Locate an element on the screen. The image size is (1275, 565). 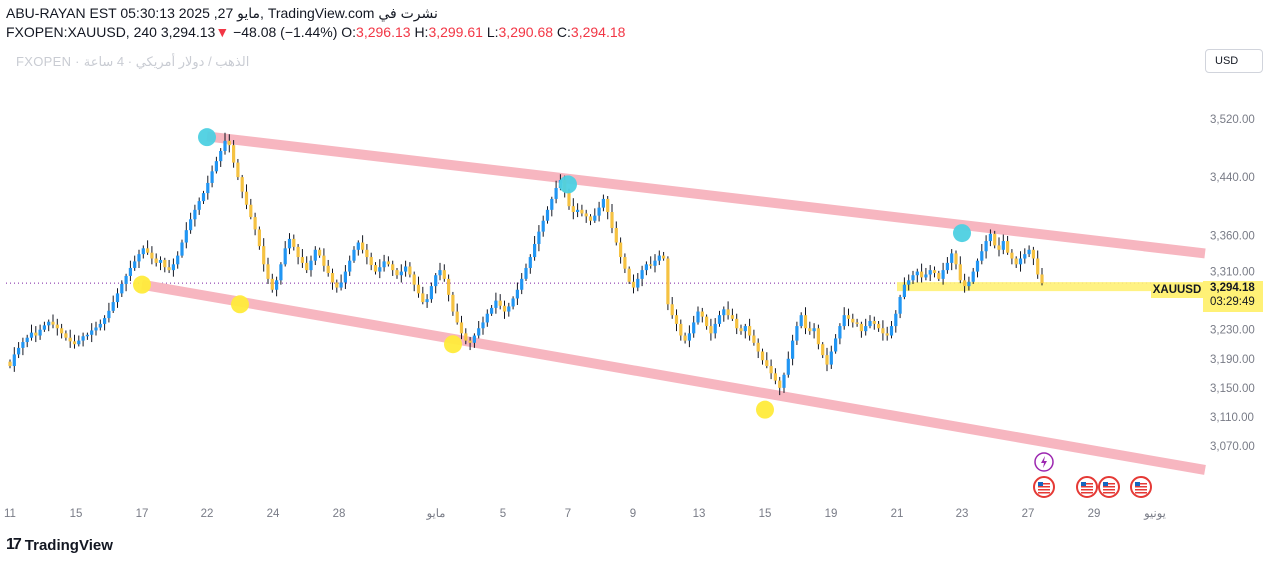
low-value: 3,290.68 is located at coordinates (526, 32).